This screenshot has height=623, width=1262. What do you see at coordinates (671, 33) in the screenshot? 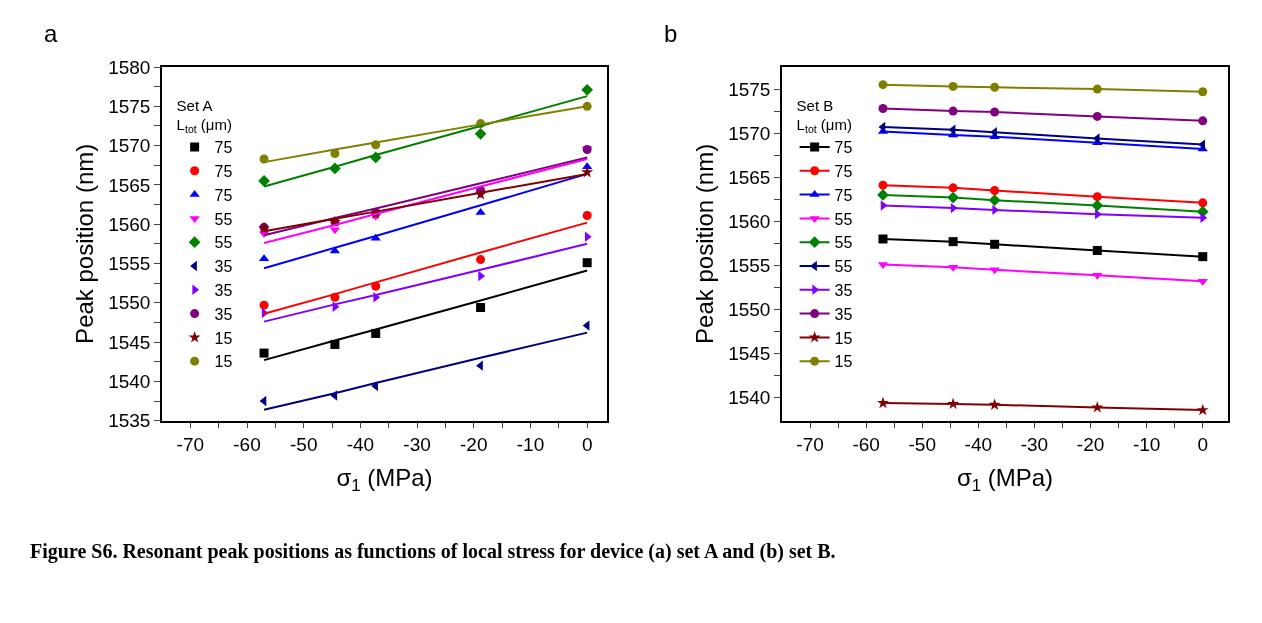
I see `chart-title: b` at bounding box center [671, 33].